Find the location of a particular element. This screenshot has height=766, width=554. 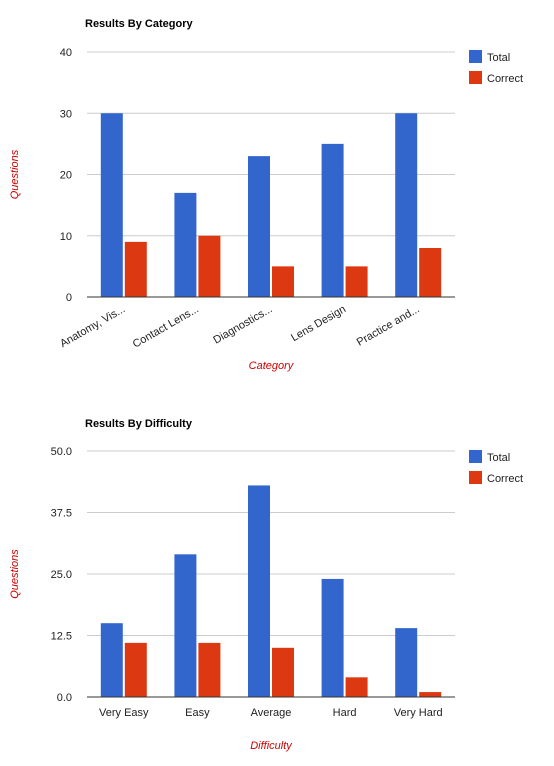

x-tick-label: Easy is located at coordinates (197, 713).